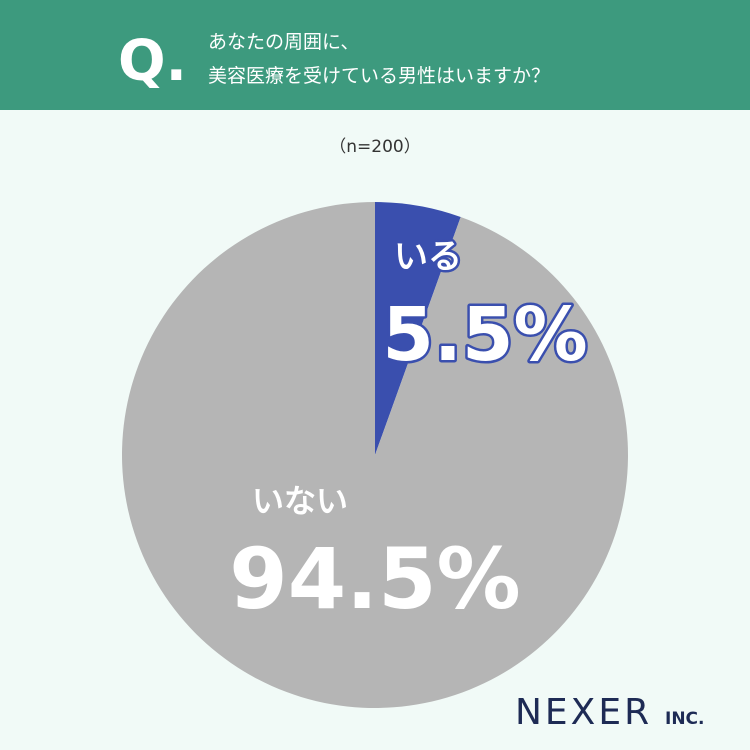 The image size is (750, 750). What do you see at coordinates (583, 712) in the screenshot?
I see `logo: NEXER` at bounding box center [583, 712].